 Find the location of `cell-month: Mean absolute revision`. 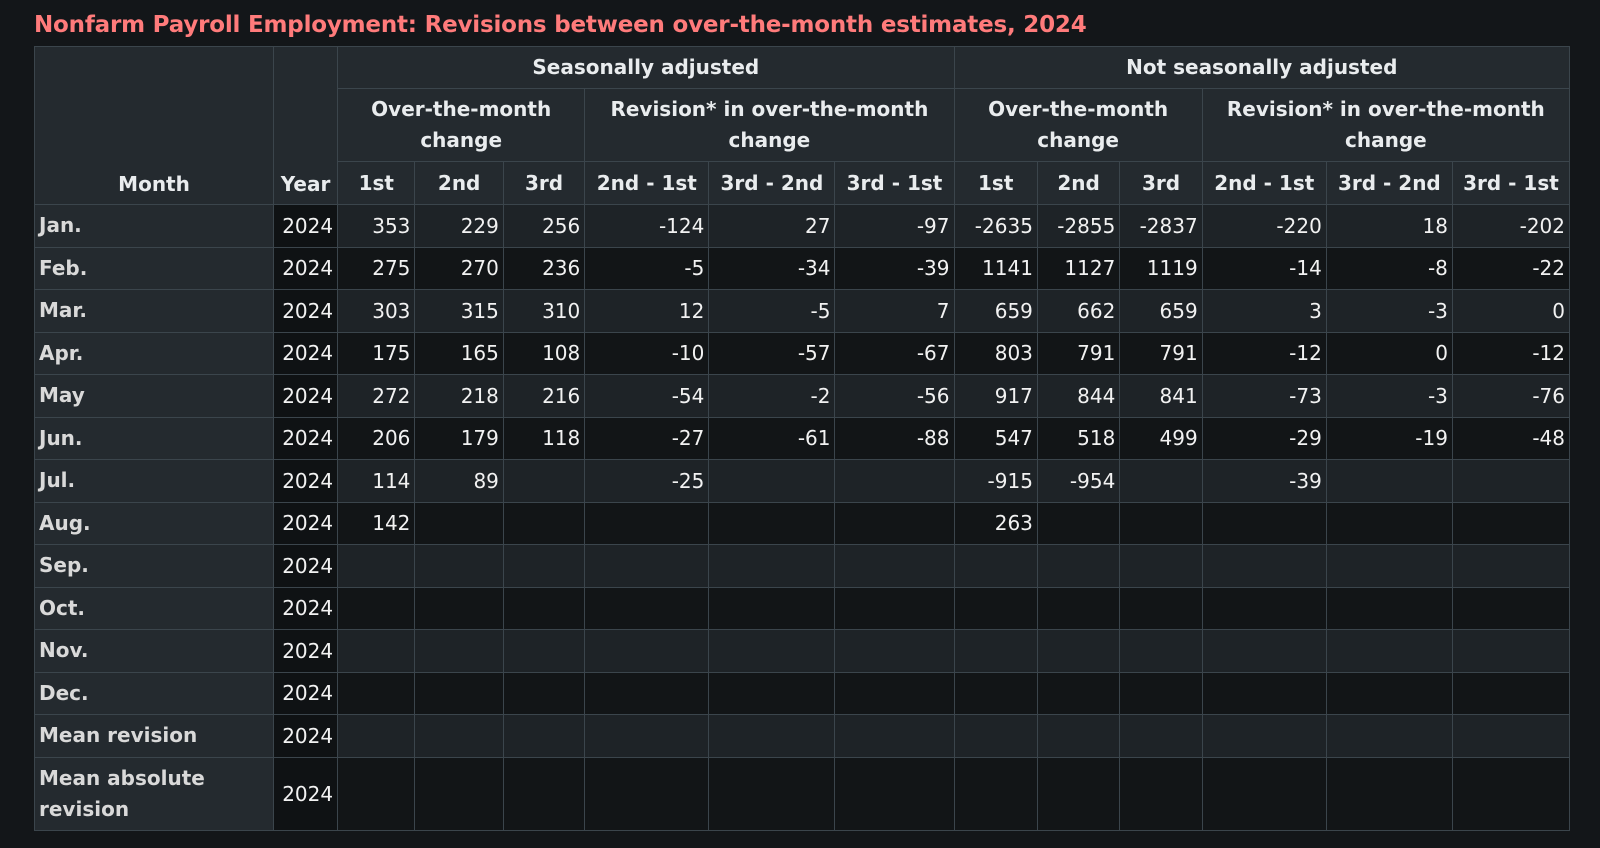

cell-month: Mean absolute revision is located at coordinates (154, 793).